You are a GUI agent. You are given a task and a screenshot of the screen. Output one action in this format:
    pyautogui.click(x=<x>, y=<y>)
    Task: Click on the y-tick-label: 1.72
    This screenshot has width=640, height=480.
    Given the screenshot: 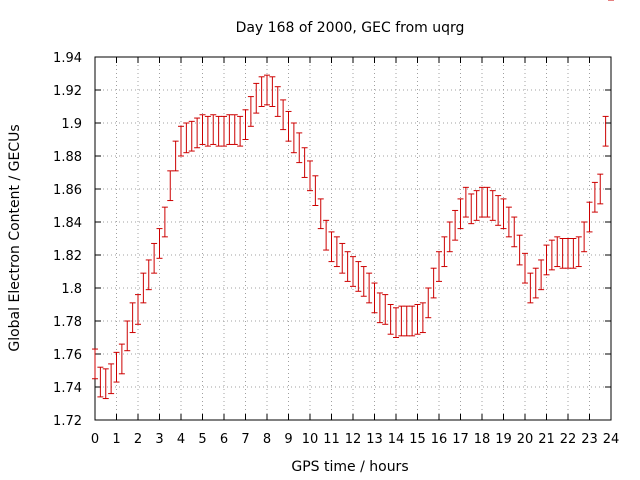 What is the action you would take?
    pyautogui.click(x=67, y=421)
    